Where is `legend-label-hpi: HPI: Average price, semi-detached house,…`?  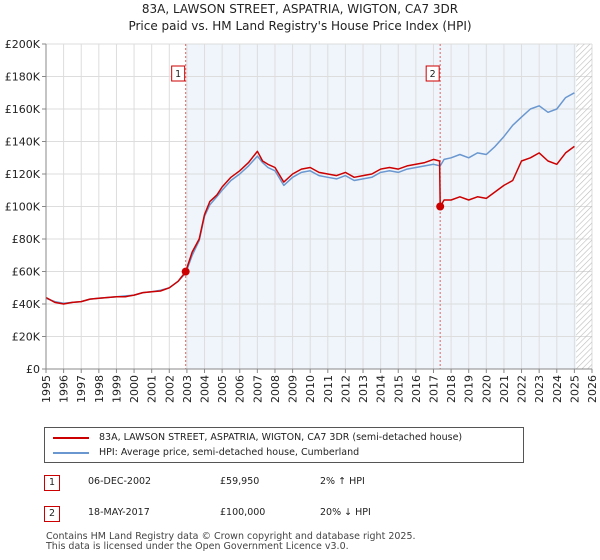 legend-label-hpi: HPI: Average price, semi-detached house,… is located at coordinates (229, 452).